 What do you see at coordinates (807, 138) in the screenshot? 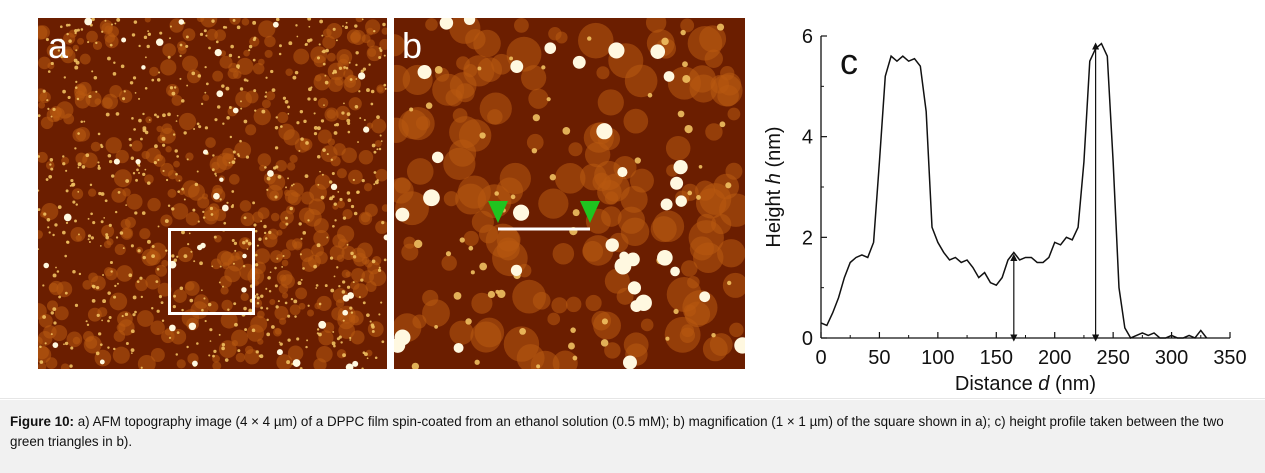
I see `y-tick-label: 4` at bounding box center [807, 138].